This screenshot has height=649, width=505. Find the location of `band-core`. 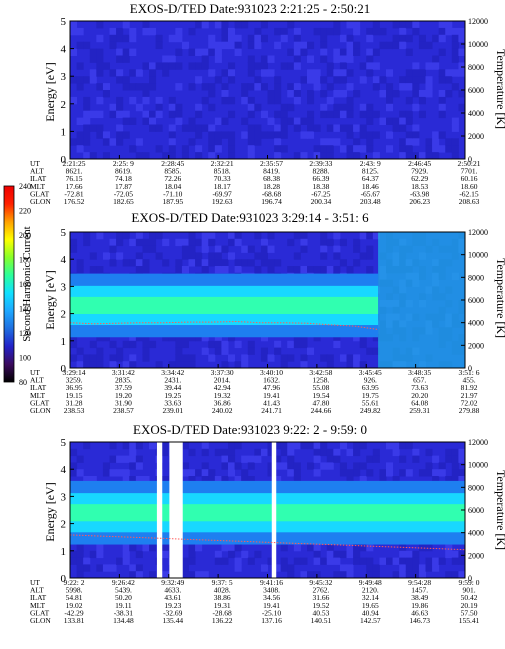

band-core is located at coordinates (224, 305).